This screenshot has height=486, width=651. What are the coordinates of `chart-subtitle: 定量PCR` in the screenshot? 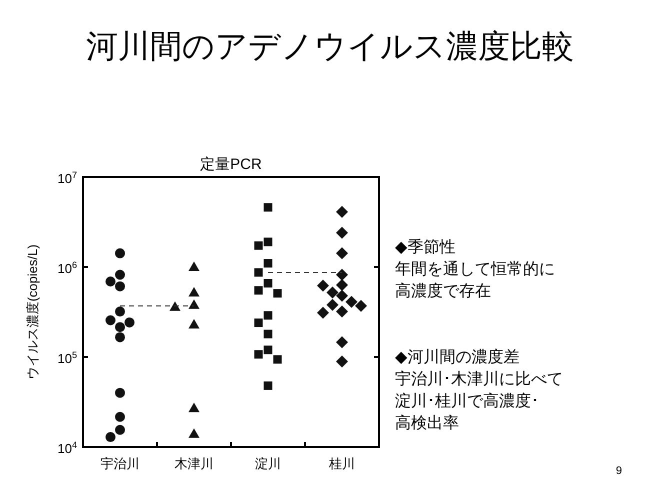 It's located at (231, 164).